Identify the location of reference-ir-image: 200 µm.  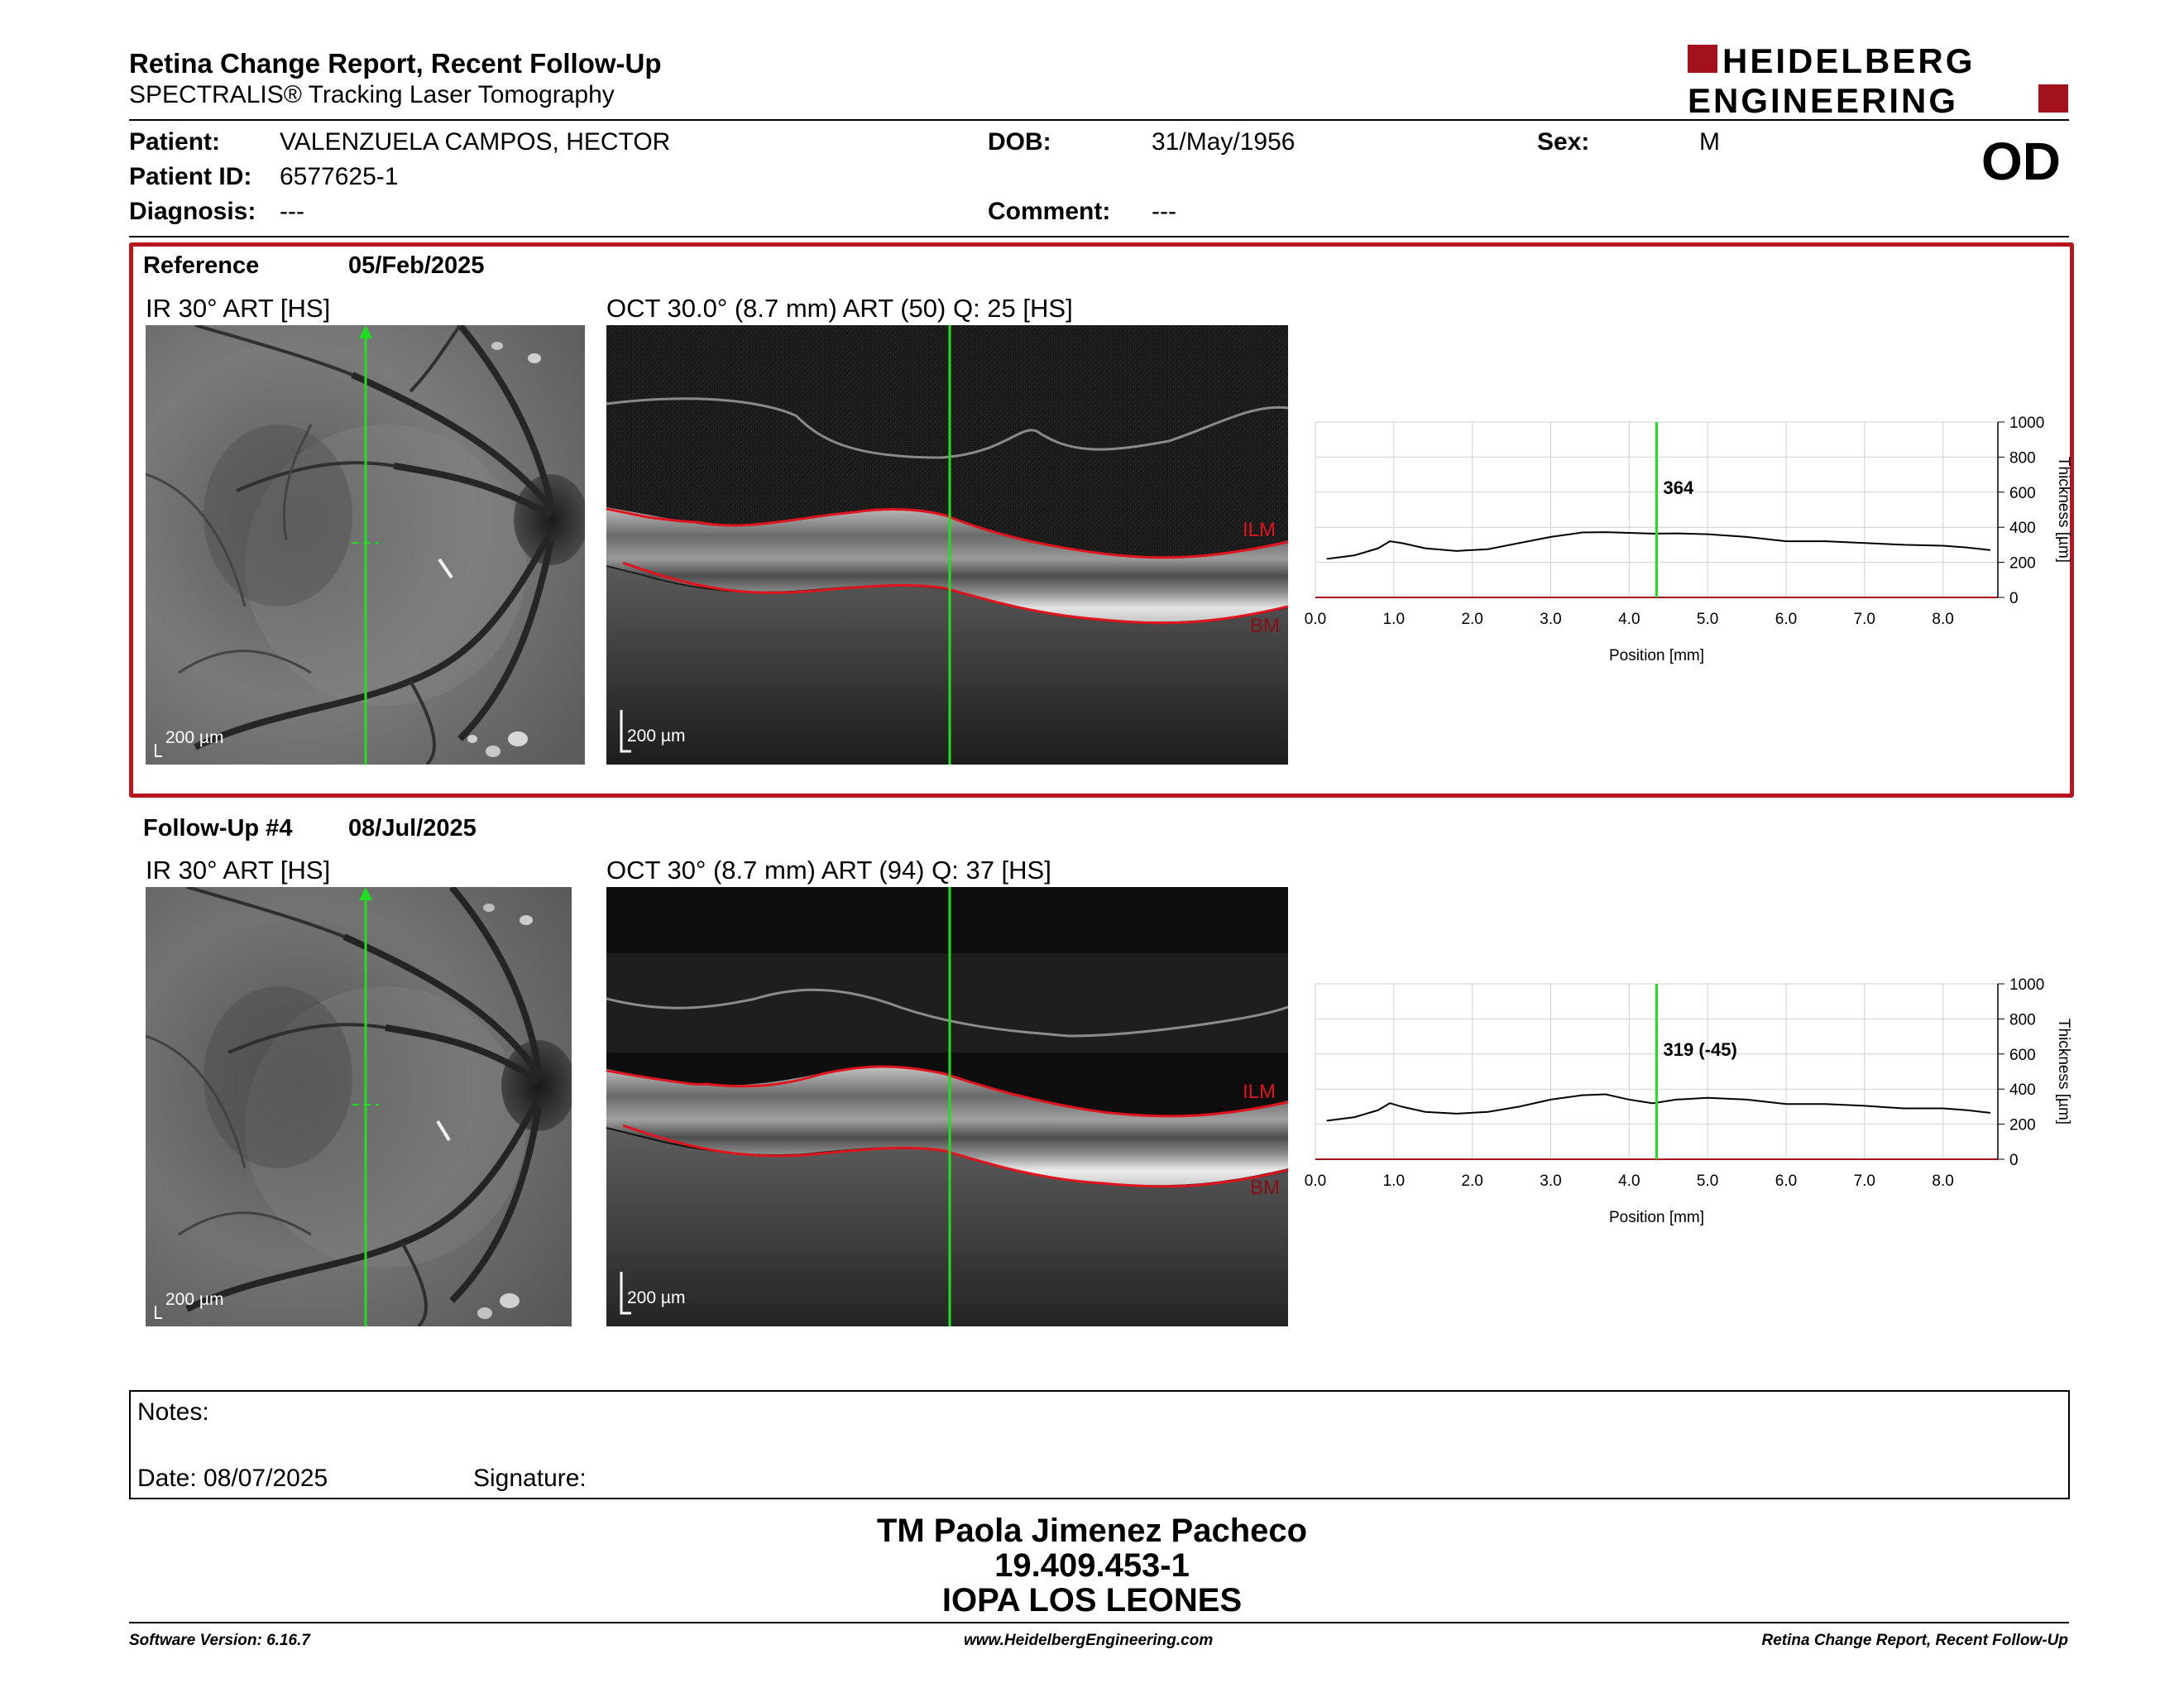
(365, 545).